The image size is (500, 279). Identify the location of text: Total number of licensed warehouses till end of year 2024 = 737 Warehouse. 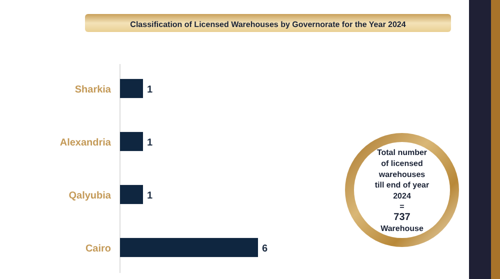
(402, 190).